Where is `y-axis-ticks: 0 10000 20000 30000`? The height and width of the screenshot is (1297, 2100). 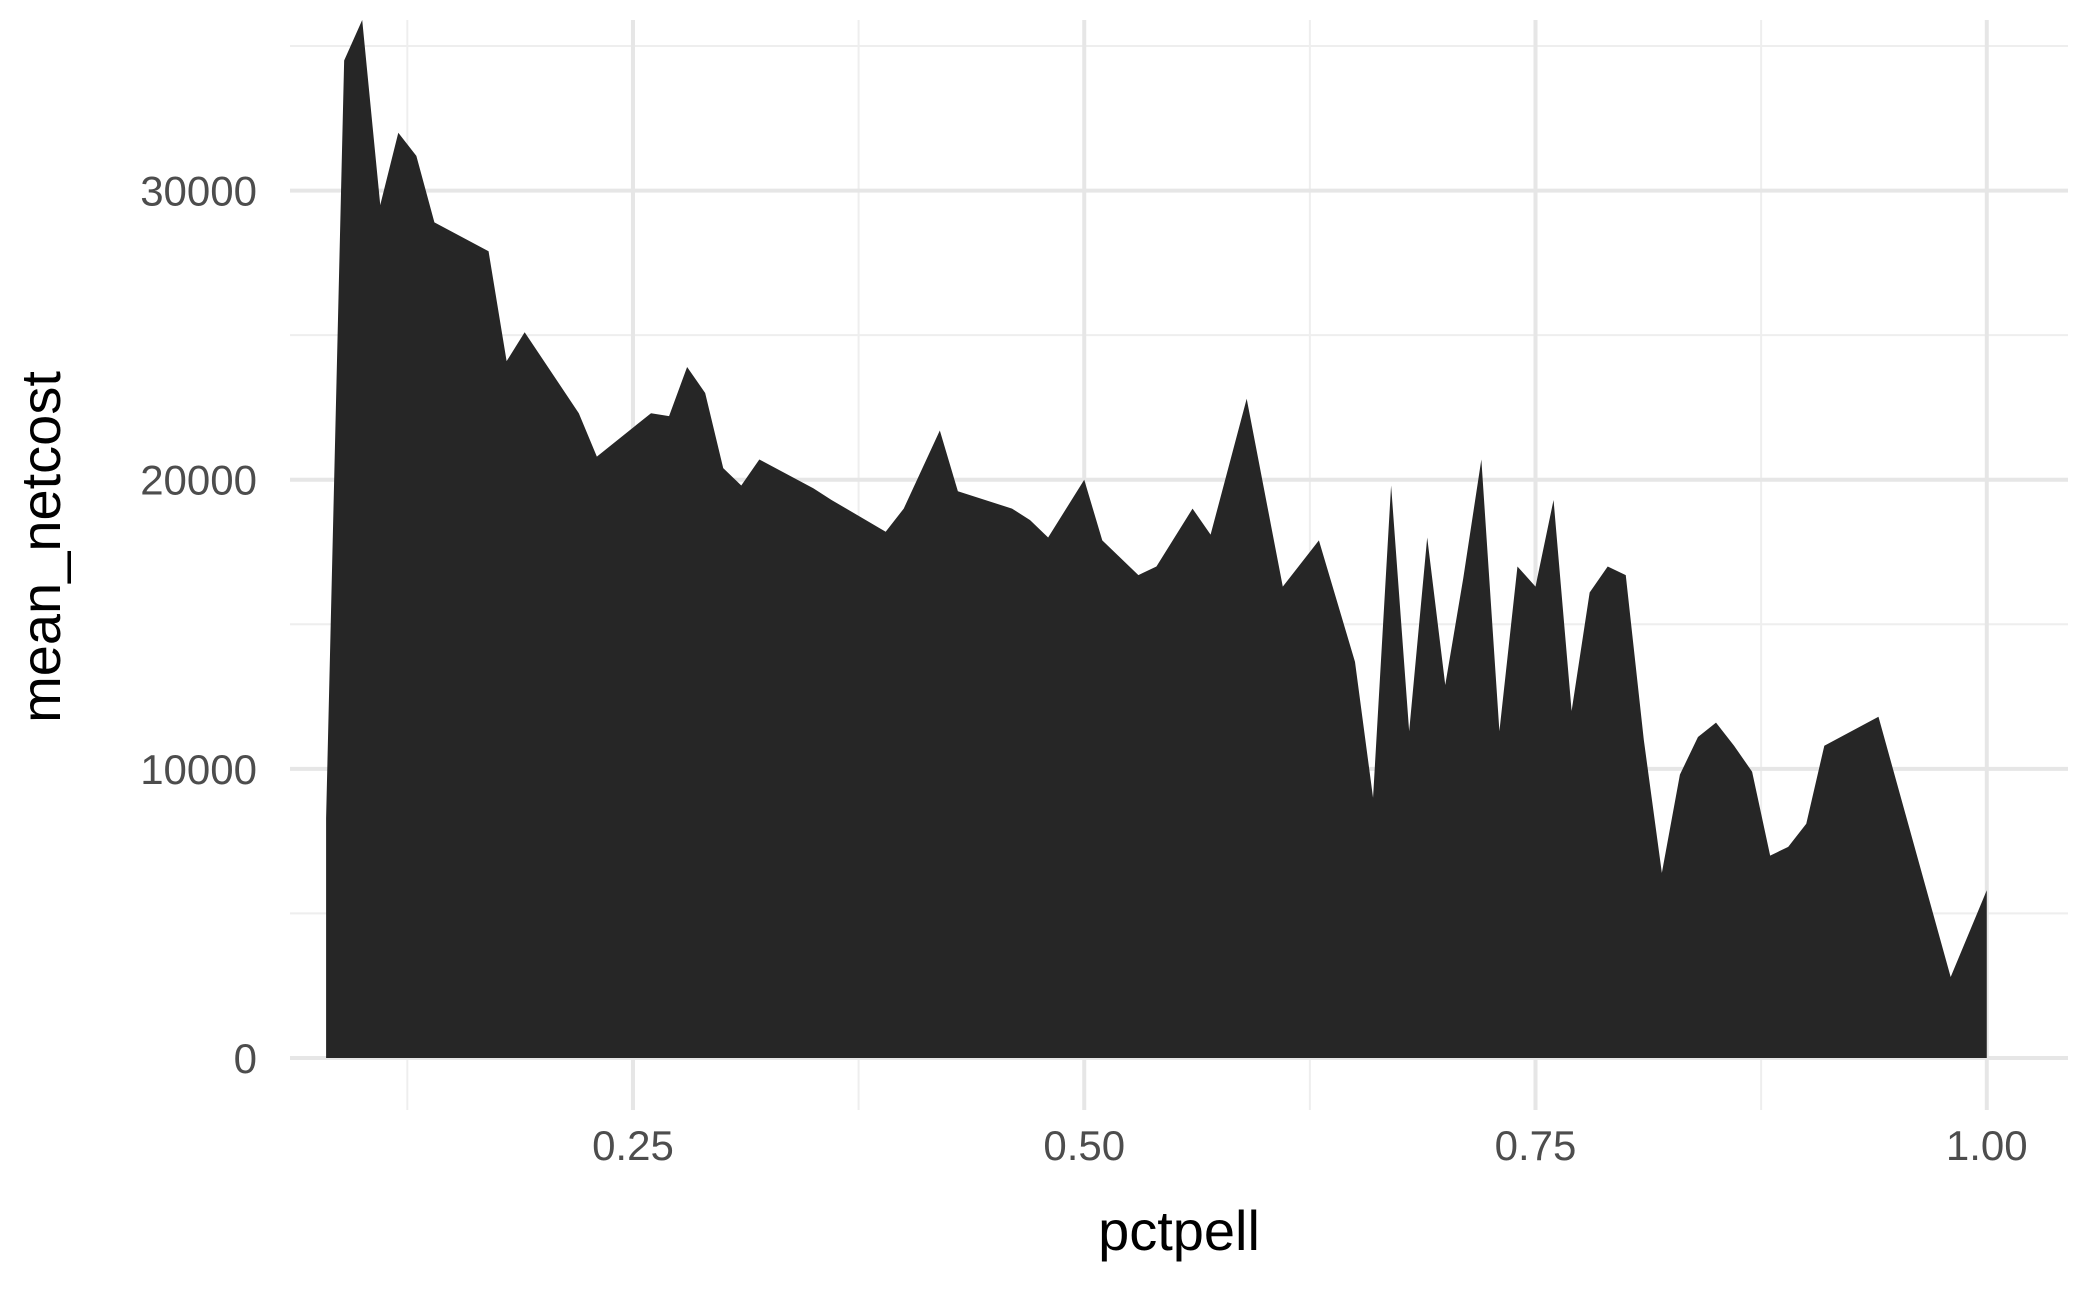
y-axis-ticks: 0 10000 20000 30000 is located at coordinates (198, 625).